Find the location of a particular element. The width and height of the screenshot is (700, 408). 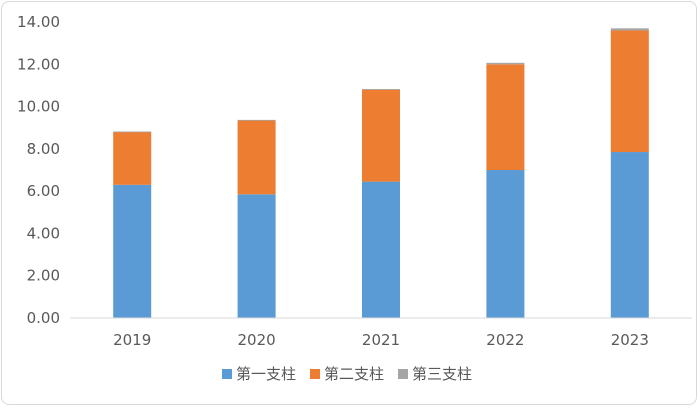

y-tick-label: 14.00 is located at coordinates (38, 22).